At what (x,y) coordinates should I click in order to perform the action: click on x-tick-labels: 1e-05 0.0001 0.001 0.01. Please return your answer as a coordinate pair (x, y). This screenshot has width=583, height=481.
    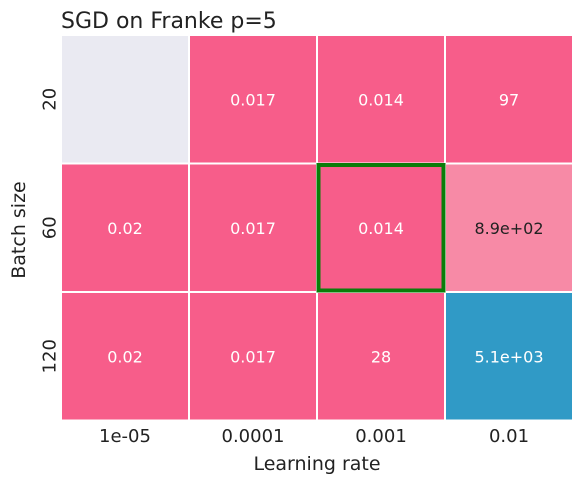
    Looking at the image, I should click on (314, 436).